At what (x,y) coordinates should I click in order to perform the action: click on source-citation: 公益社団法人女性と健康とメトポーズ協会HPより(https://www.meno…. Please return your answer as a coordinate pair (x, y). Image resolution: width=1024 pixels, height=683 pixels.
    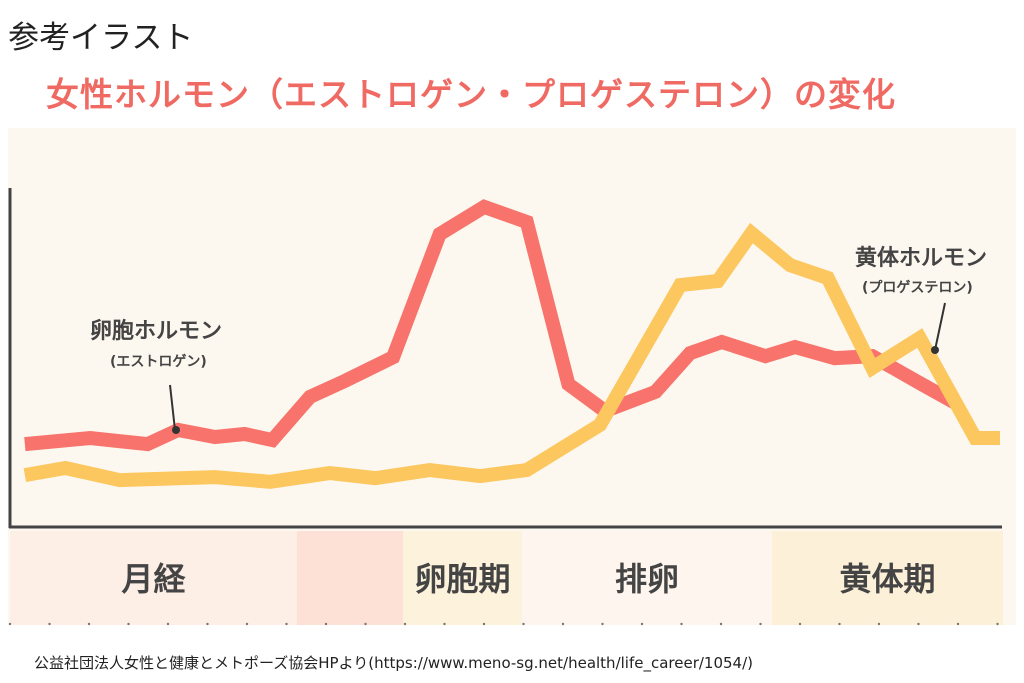
    Looking at the image, I should click on (393, 663).